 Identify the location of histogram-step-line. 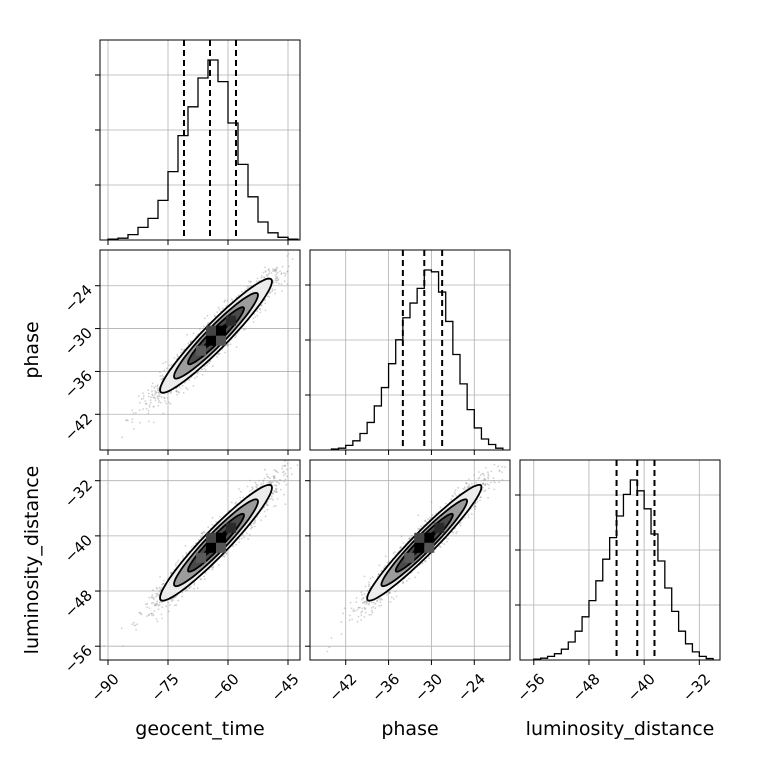
(203, 149).